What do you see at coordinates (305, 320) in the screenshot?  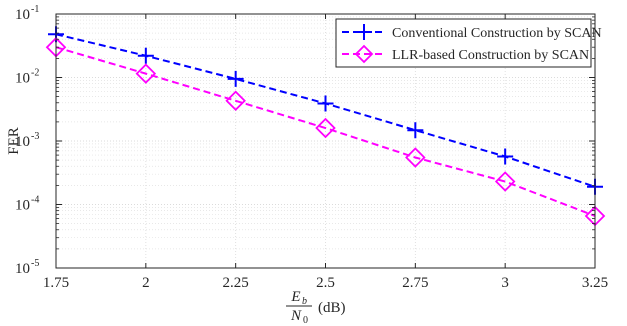 I see `x-label-denominator-sub: 0` at bounding box center [305, 320].